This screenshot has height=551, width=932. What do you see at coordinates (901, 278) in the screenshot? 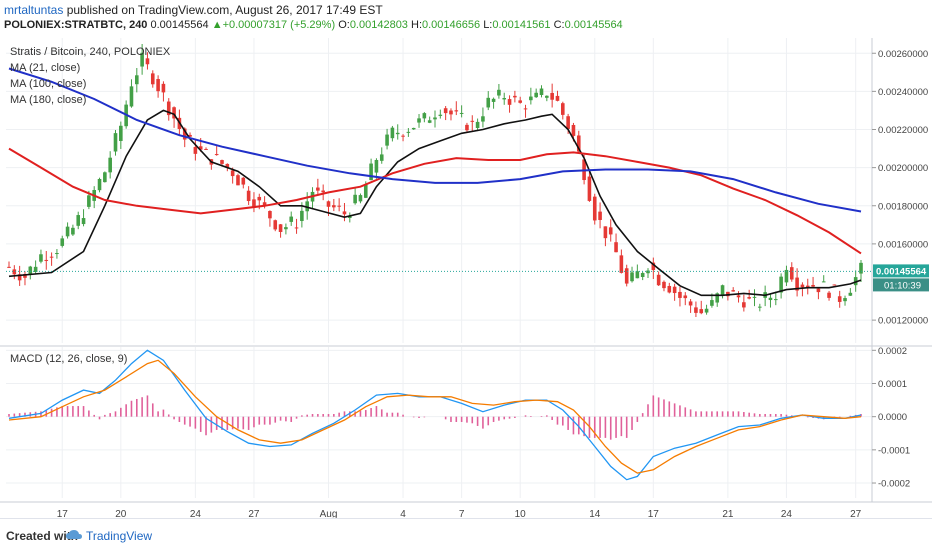
I see `price-badges: 0.00145564 01:10:39` at bounding box center [901, 278].